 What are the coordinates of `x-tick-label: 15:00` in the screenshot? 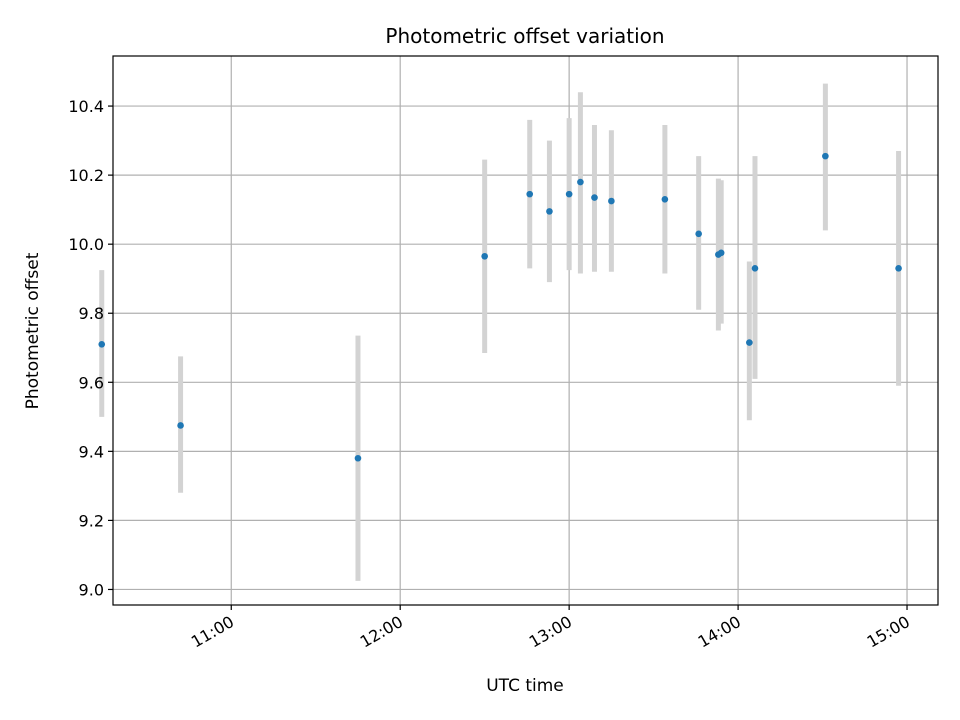 It's located at (888, 632).